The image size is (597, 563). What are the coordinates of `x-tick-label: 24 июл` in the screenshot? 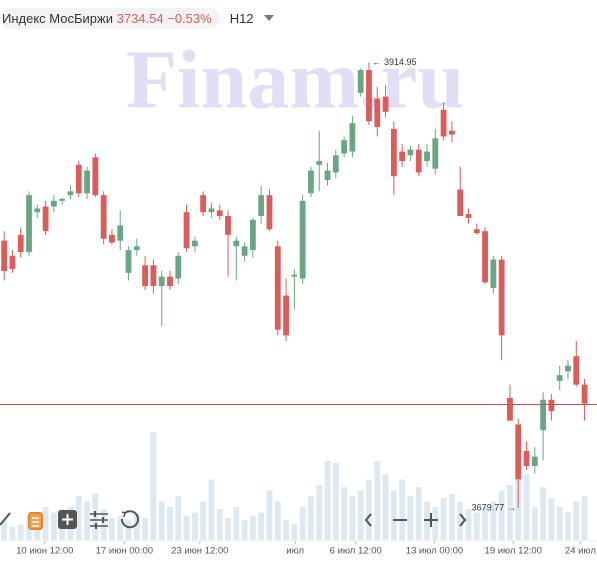 It's located at (580, 551).